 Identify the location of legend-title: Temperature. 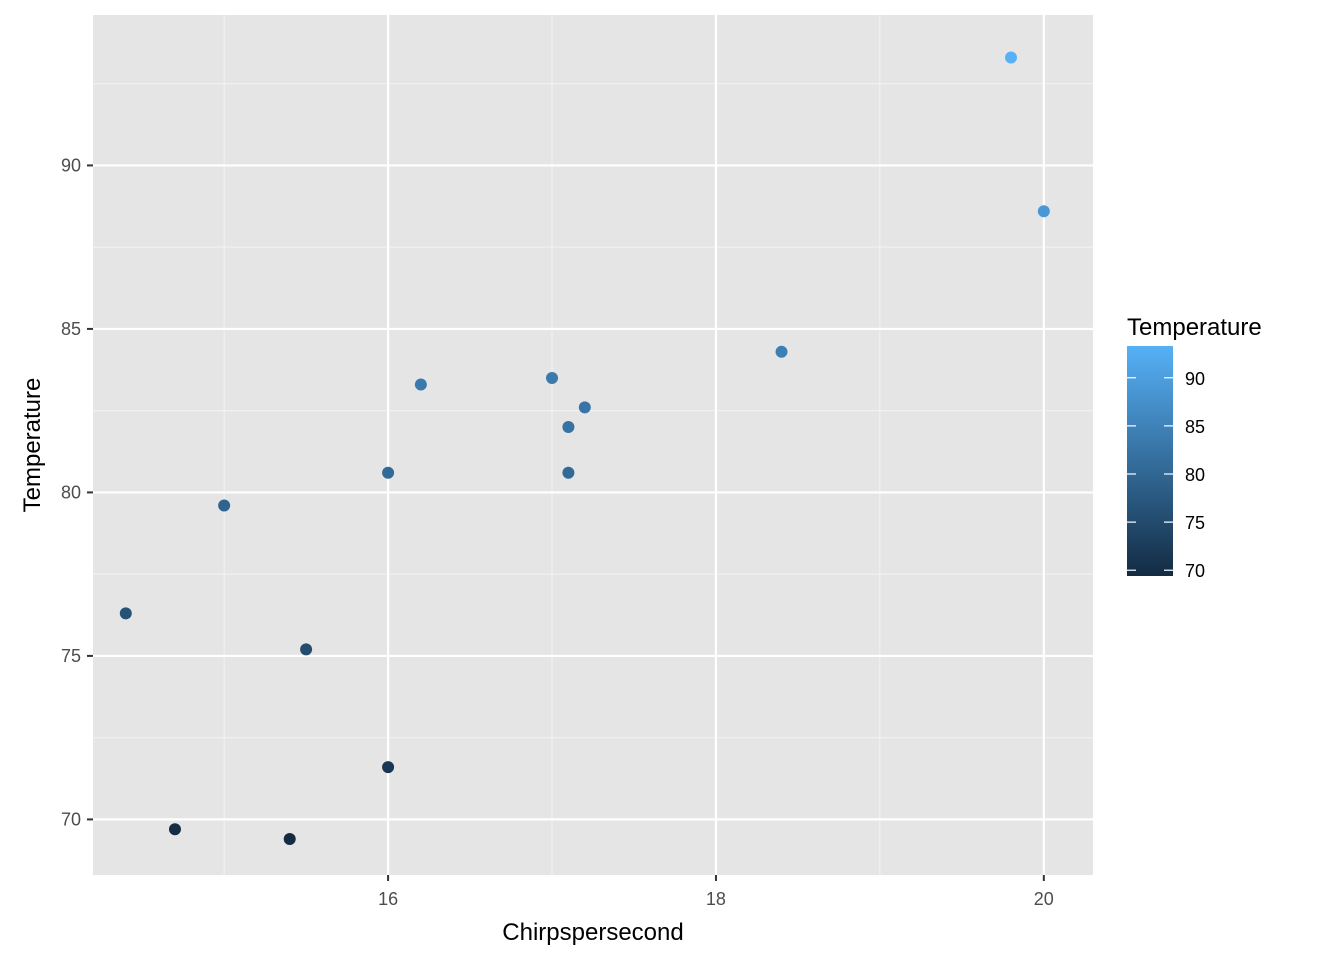
(1194, 327).